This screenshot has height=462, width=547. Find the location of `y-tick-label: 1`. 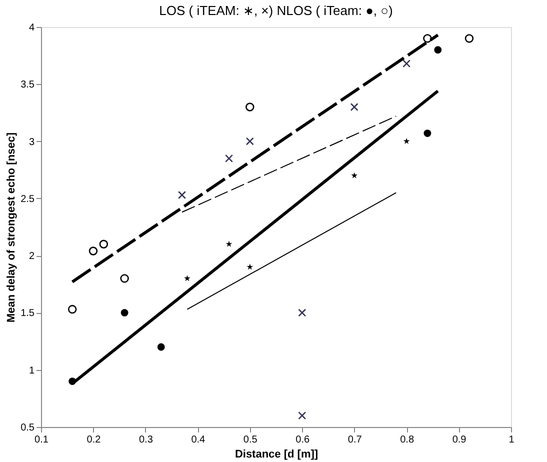

y-tick-label: 1 is located at coordinates (31, 370).